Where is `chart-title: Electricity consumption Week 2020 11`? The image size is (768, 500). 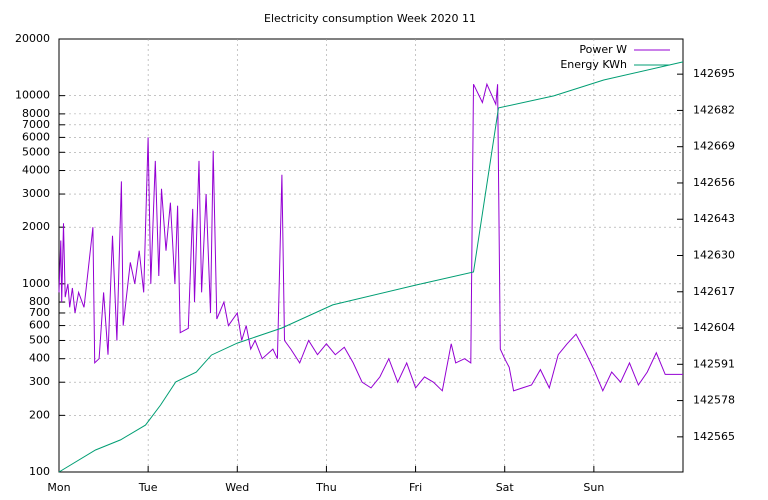 chart-title: Electricity consumption Week 2020 11 is located at coordinates (370, 18).